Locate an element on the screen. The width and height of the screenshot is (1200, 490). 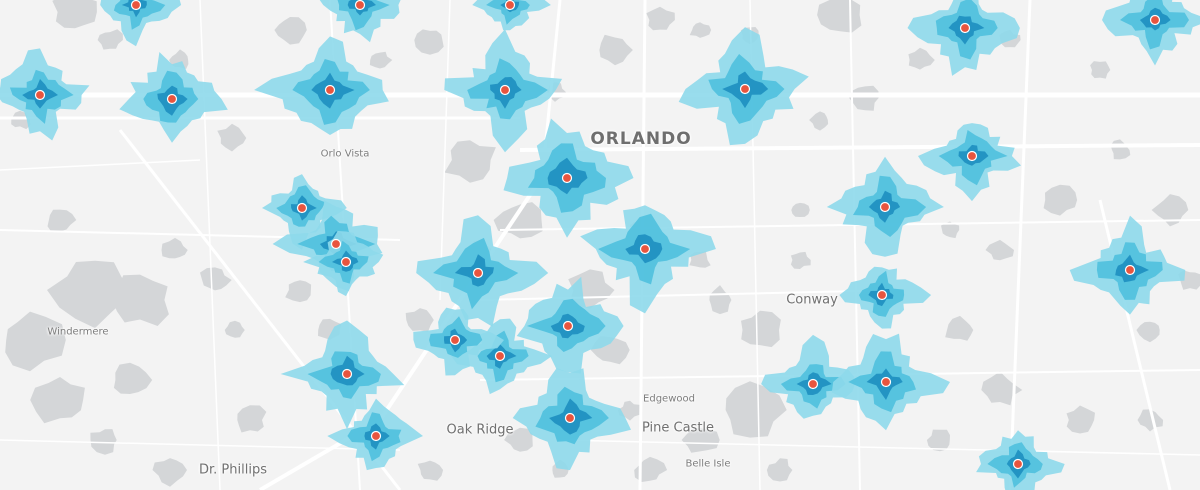
place-label-edgewood: Edgewood is located at coordinates (669, 399).